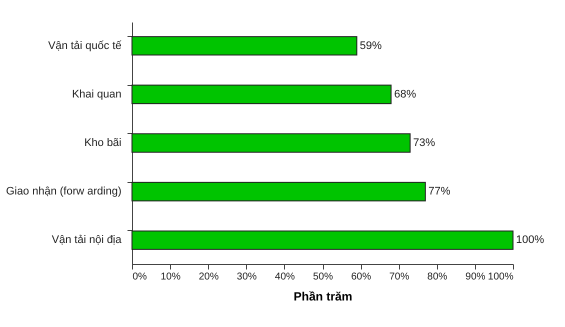  What do you see at coordinates (437, 277) in the screenshot?
I see `x-tick-label: 80%` at bounding box center [437, 277].